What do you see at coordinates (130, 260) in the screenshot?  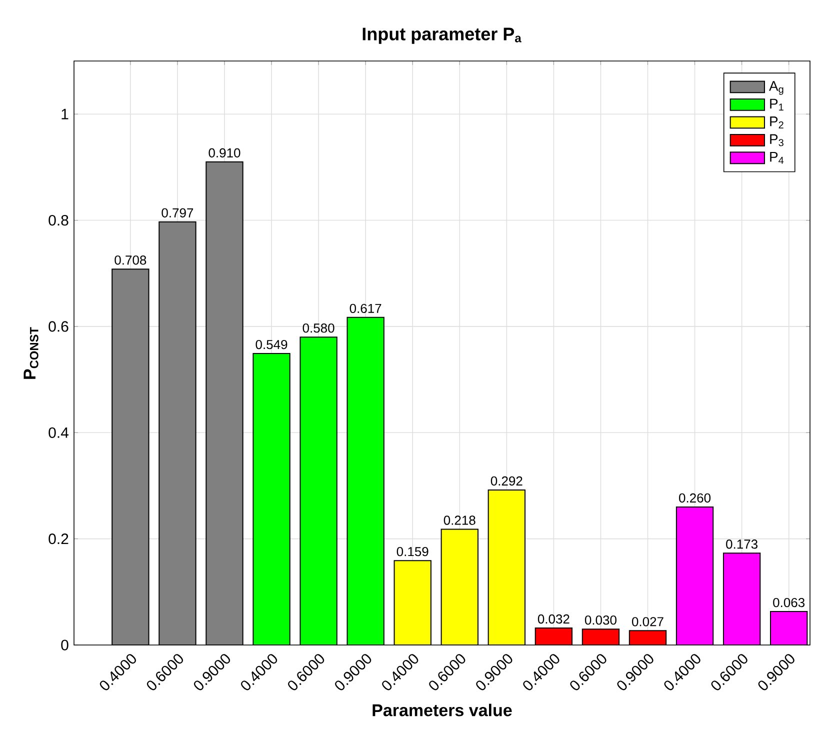 I see `data-label: 0.708` at bounding box center [130, 260].